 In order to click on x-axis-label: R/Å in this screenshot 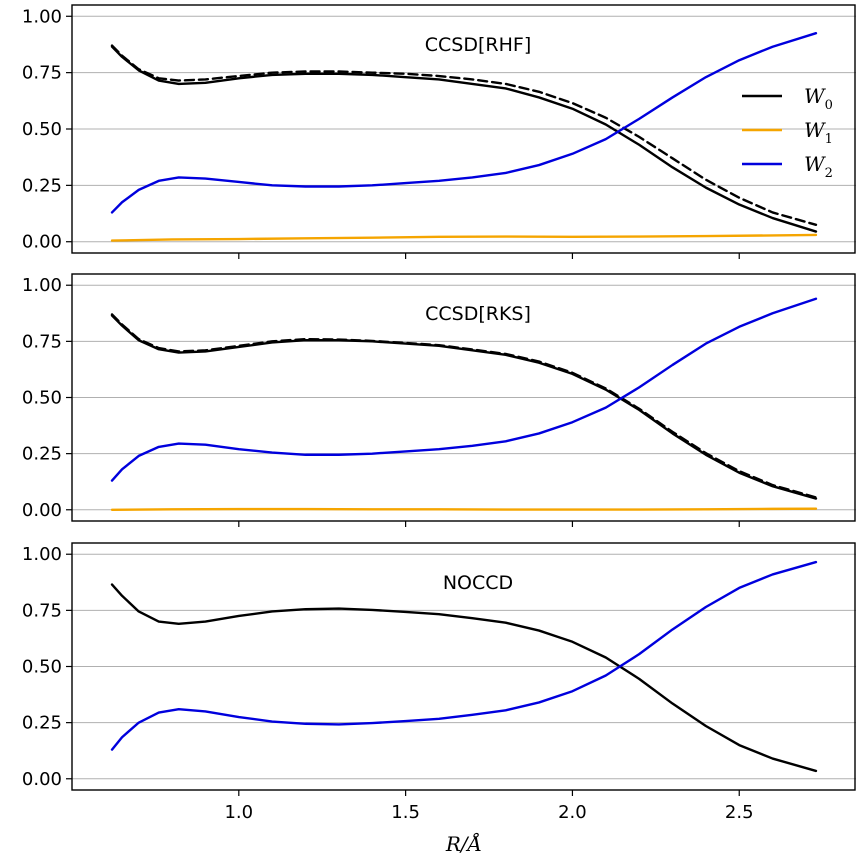, I will do `click(463, 843)`.